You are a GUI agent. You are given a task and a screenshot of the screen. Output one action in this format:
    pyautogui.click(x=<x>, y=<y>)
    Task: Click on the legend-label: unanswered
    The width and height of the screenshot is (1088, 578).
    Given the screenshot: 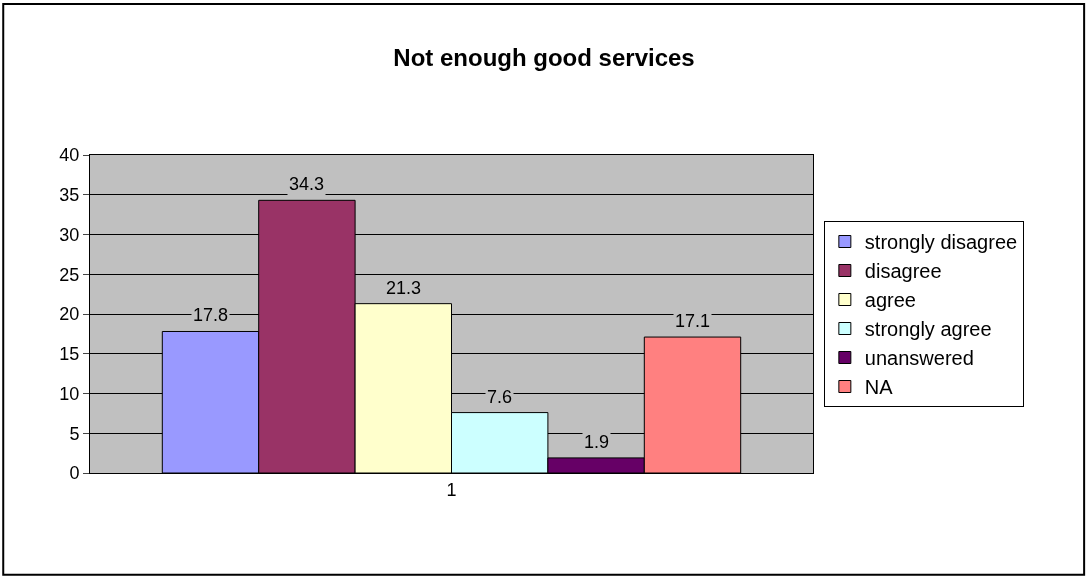 What is the action you would take?
    pyautogui.click(x=919, y=358)
    